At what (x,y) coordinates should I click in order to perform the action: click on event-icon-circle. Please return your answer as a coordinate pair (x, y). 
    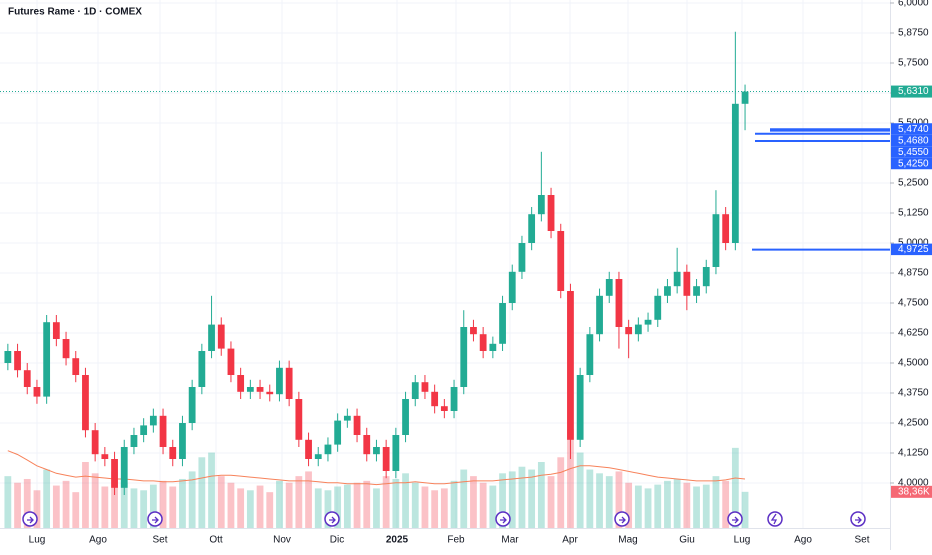
    Looking at the image, I should click on (155, 519).